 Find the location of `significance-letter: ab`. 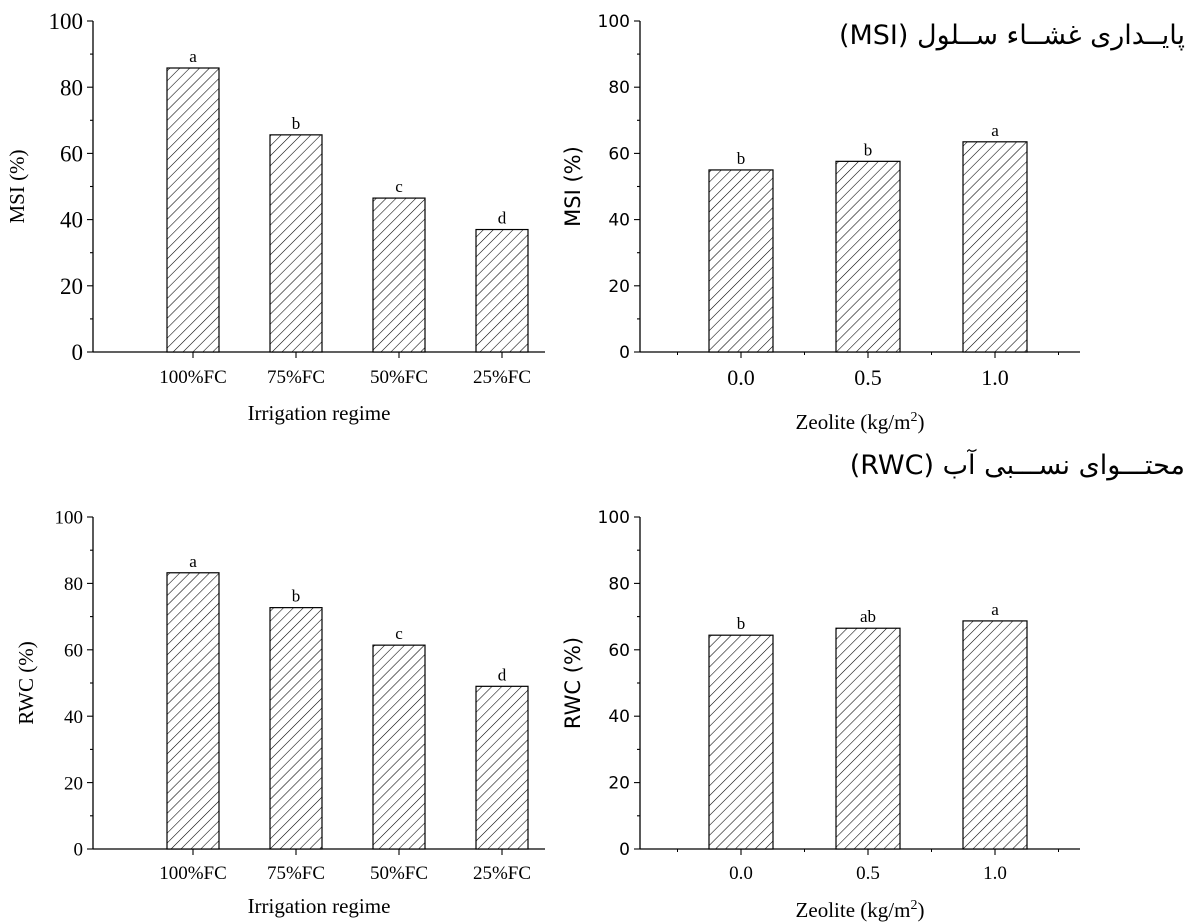

significance-letter: ab is located at coordinates (868, 616).